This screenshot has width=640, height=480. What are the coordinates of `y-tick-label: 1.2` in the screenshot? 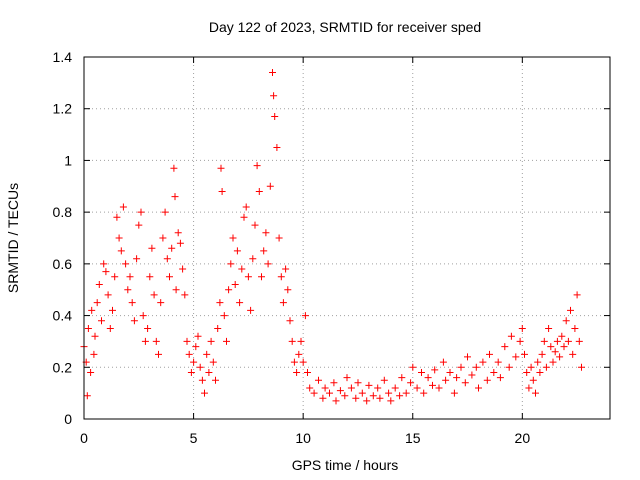 It's located at (63, 109).